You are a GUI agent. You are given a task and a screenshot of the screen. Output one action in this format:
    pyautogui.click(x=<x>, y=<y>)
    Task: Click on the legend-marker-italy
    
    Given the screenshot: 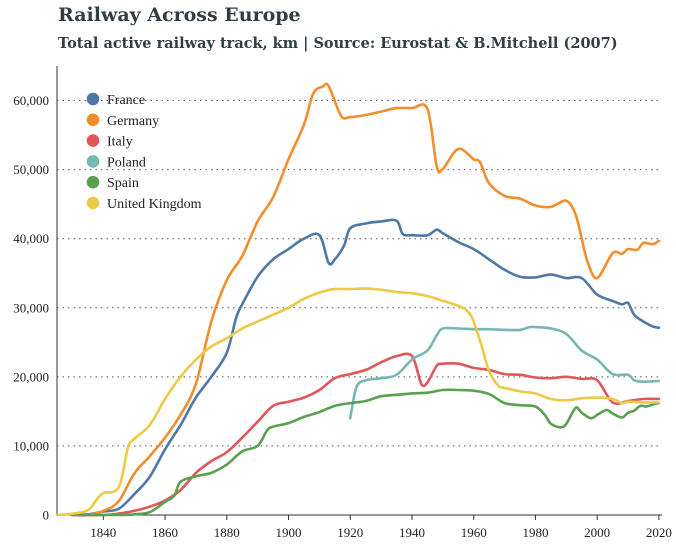 What is the action you would take?
    pyautogui.click(x=93, y=140)
    